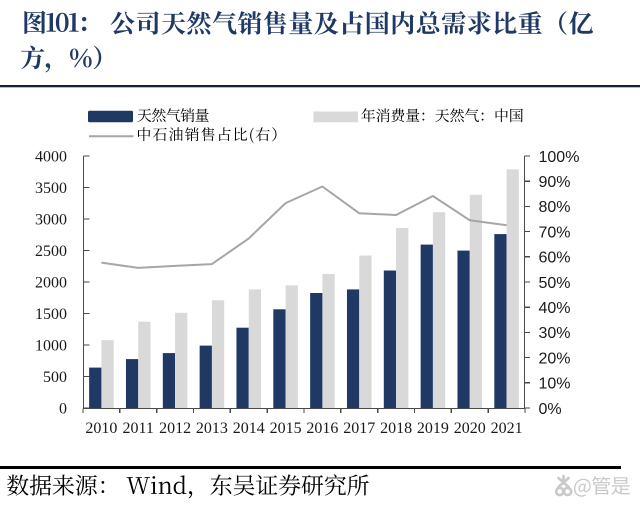  What do you see at coordinates (55, 377) in the screenshot?
I see `svg-text: 500` at bounding box center [55, 377].